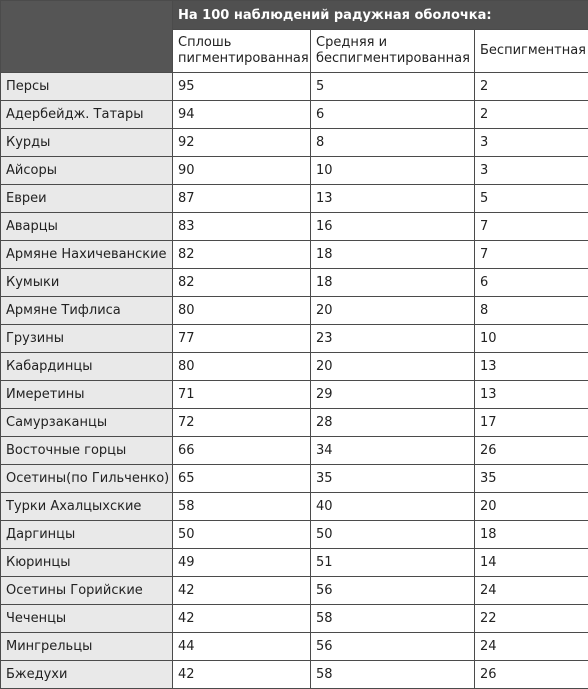  Describe the element at coordinates (86, 142) in the screenshot. I see `row-label: Курды` at that location.